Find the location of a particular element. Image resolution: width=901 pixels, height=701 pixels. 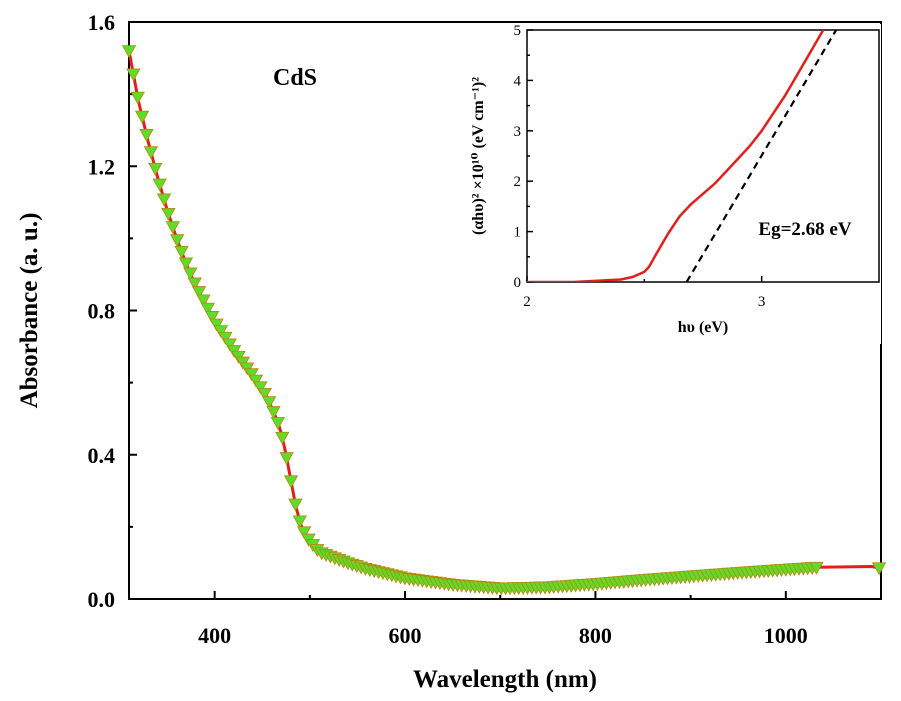

x-tick-label: 800 is located at coordinates (595, 635).